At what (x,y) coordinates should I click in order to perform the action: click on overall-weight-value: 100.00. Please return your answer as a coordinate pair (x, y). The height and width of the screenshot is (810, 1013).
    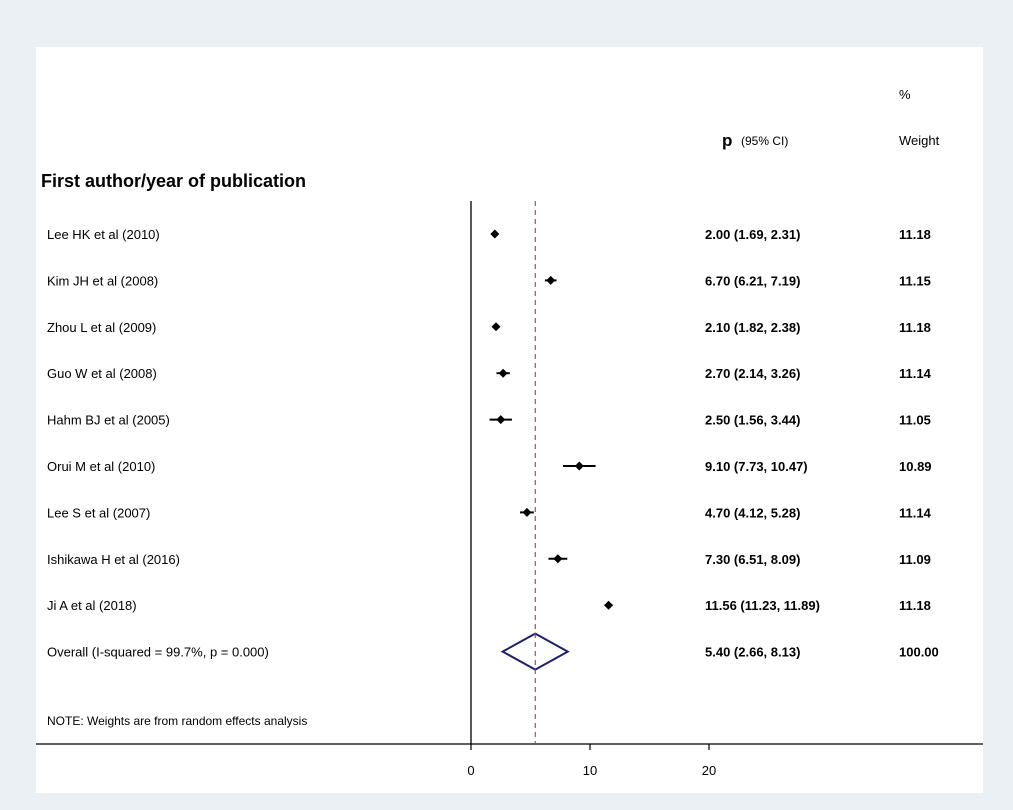
    Looking at the image, I should click on (919, 652).